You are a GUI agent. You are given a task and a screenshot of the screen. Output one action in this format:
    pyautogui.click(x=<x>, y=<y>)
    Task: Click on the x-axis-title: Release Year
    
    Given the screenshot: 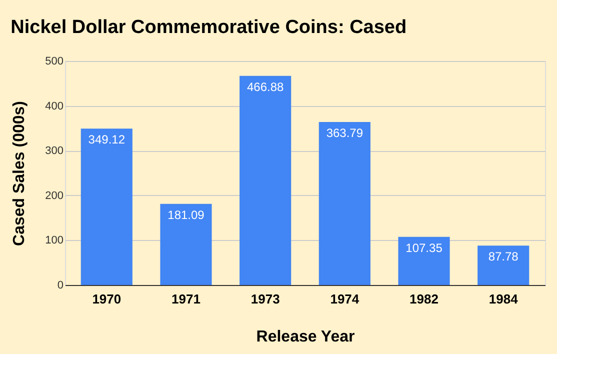 What is the action you would take?
    pyautogui.click(x=305, y=337)
    